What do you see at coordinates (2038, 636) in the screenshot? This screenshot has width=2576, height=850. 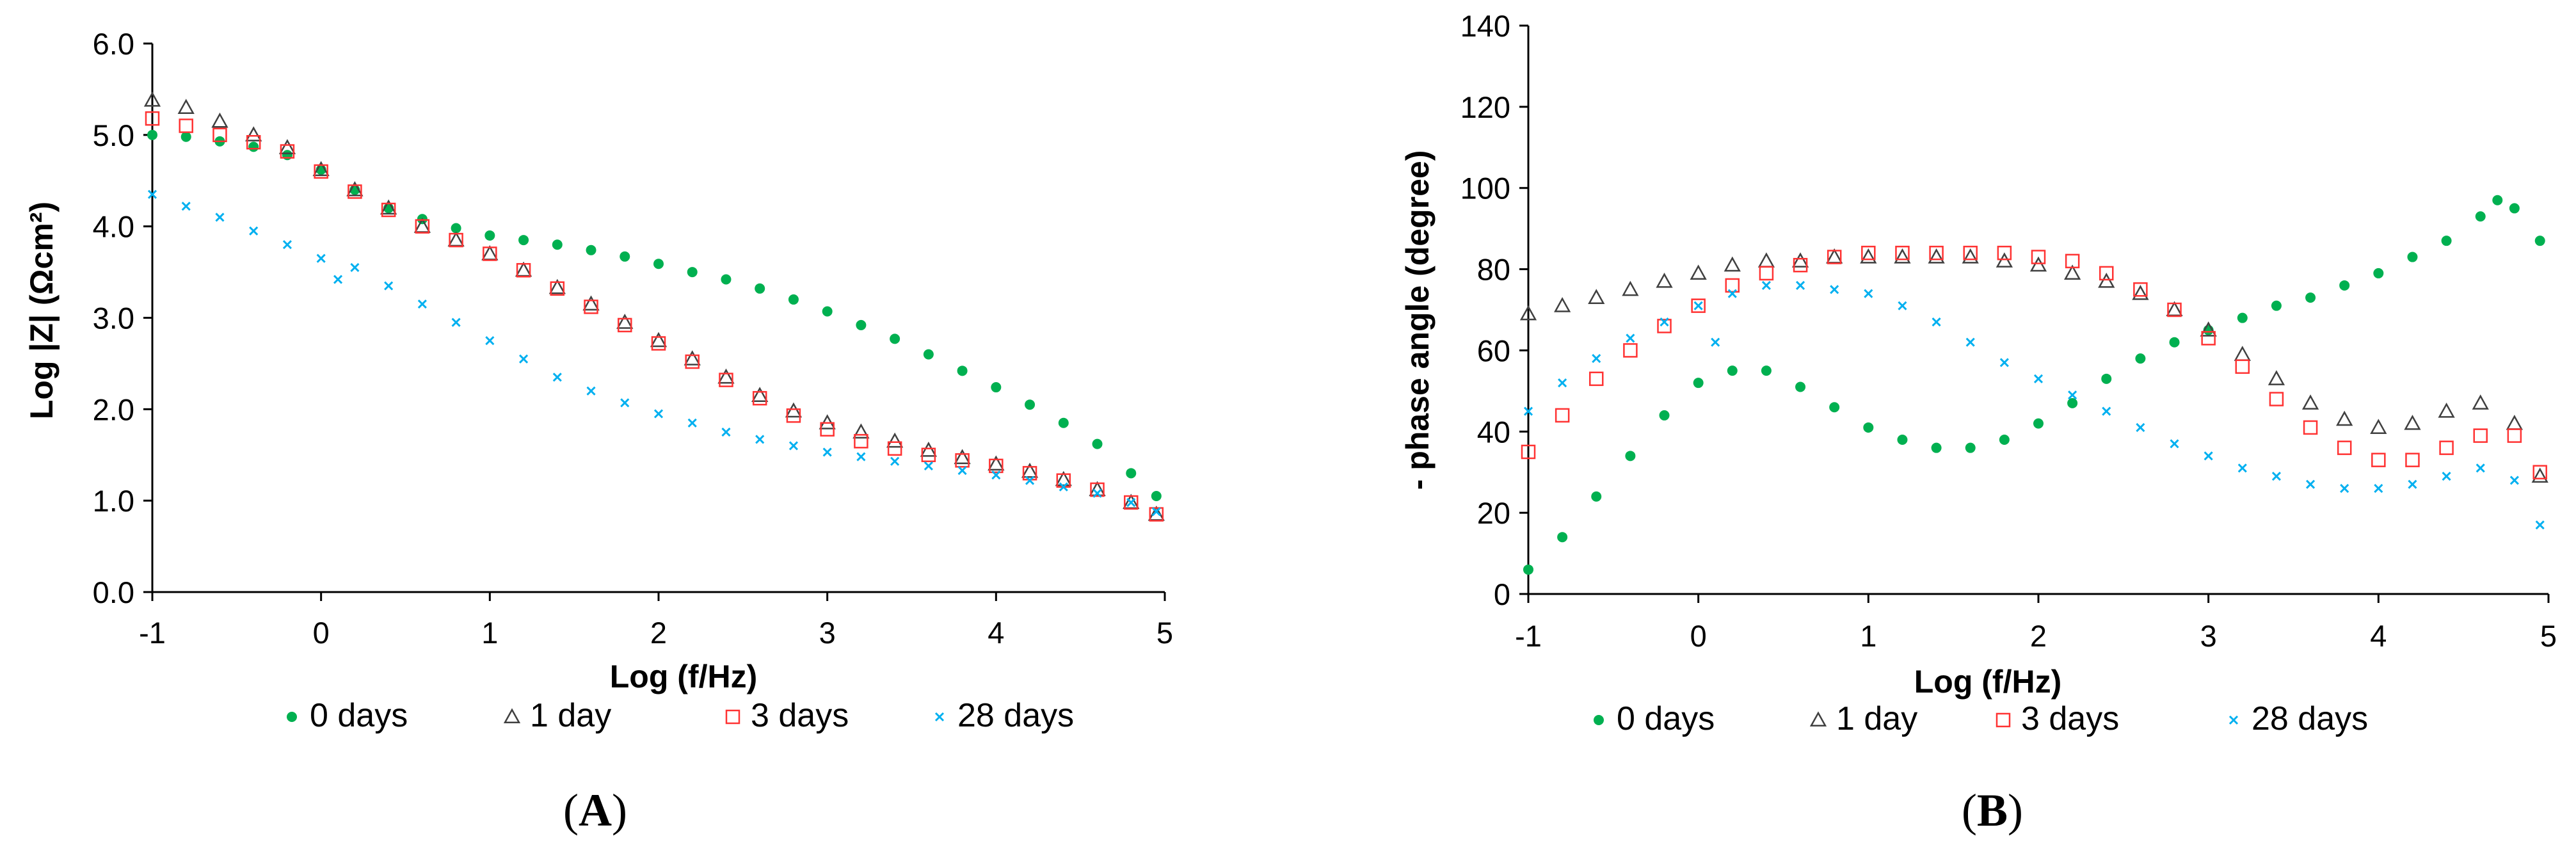 I see `panel-b-x-tick-label: 2` at bounding box center [2038, 636].